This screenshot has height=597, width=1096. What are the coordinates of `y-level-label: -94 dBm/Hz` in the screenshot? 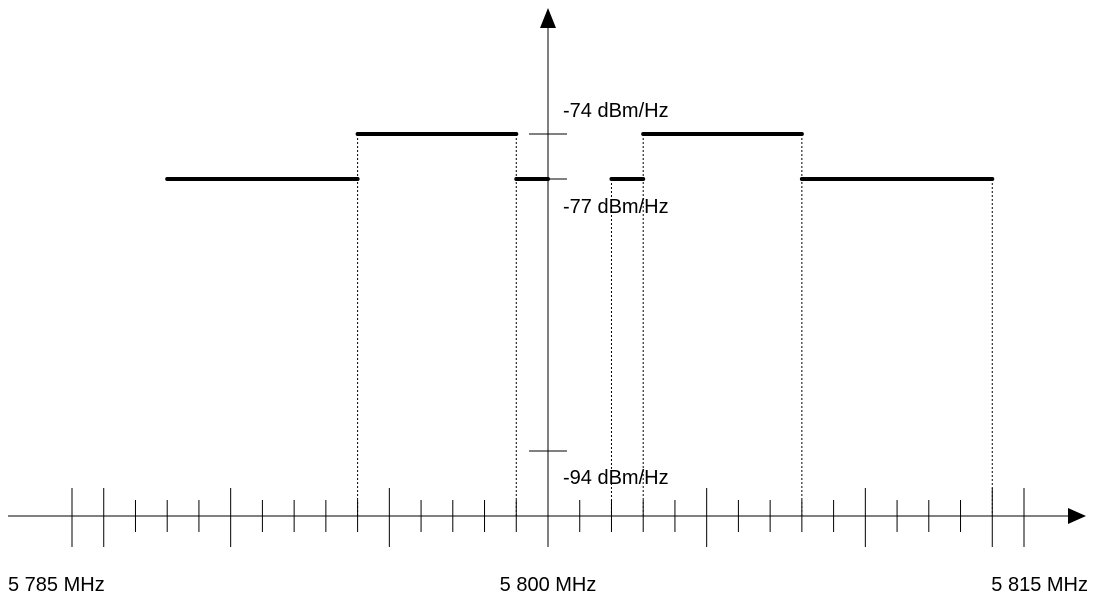 It's located at (616, 478).